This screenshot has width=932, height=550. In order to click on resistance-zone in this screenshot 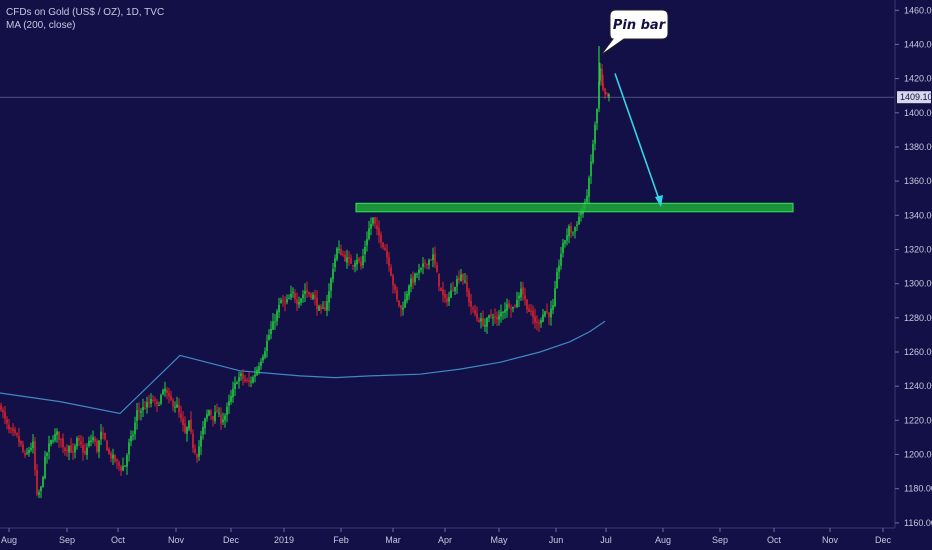, I will do `click(574, 207)`.